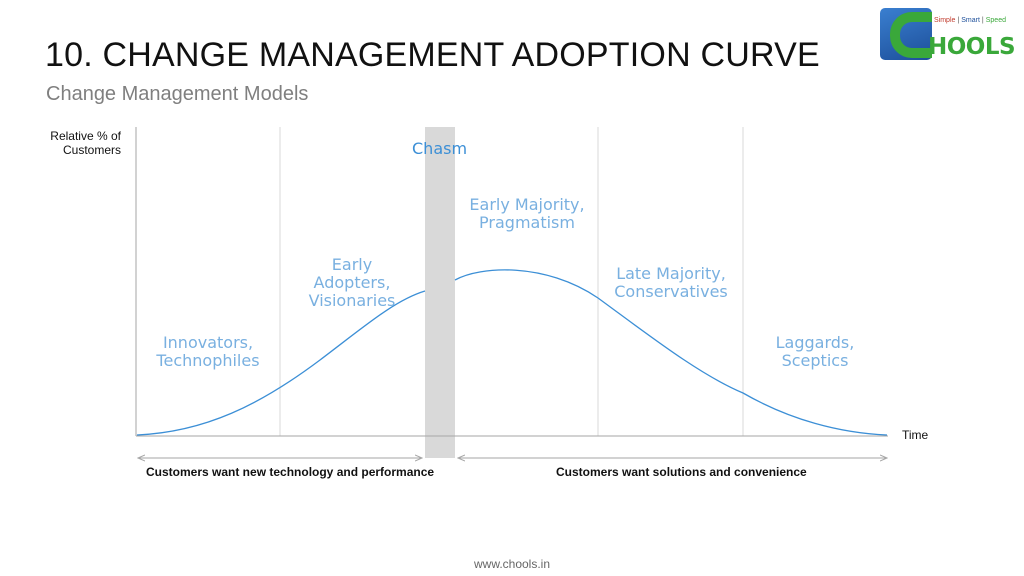  What do you see at coordinates (527, 222) in the screenshot?
I see `segment-label-line: Pragmatism` at bounding box center [527, 222].